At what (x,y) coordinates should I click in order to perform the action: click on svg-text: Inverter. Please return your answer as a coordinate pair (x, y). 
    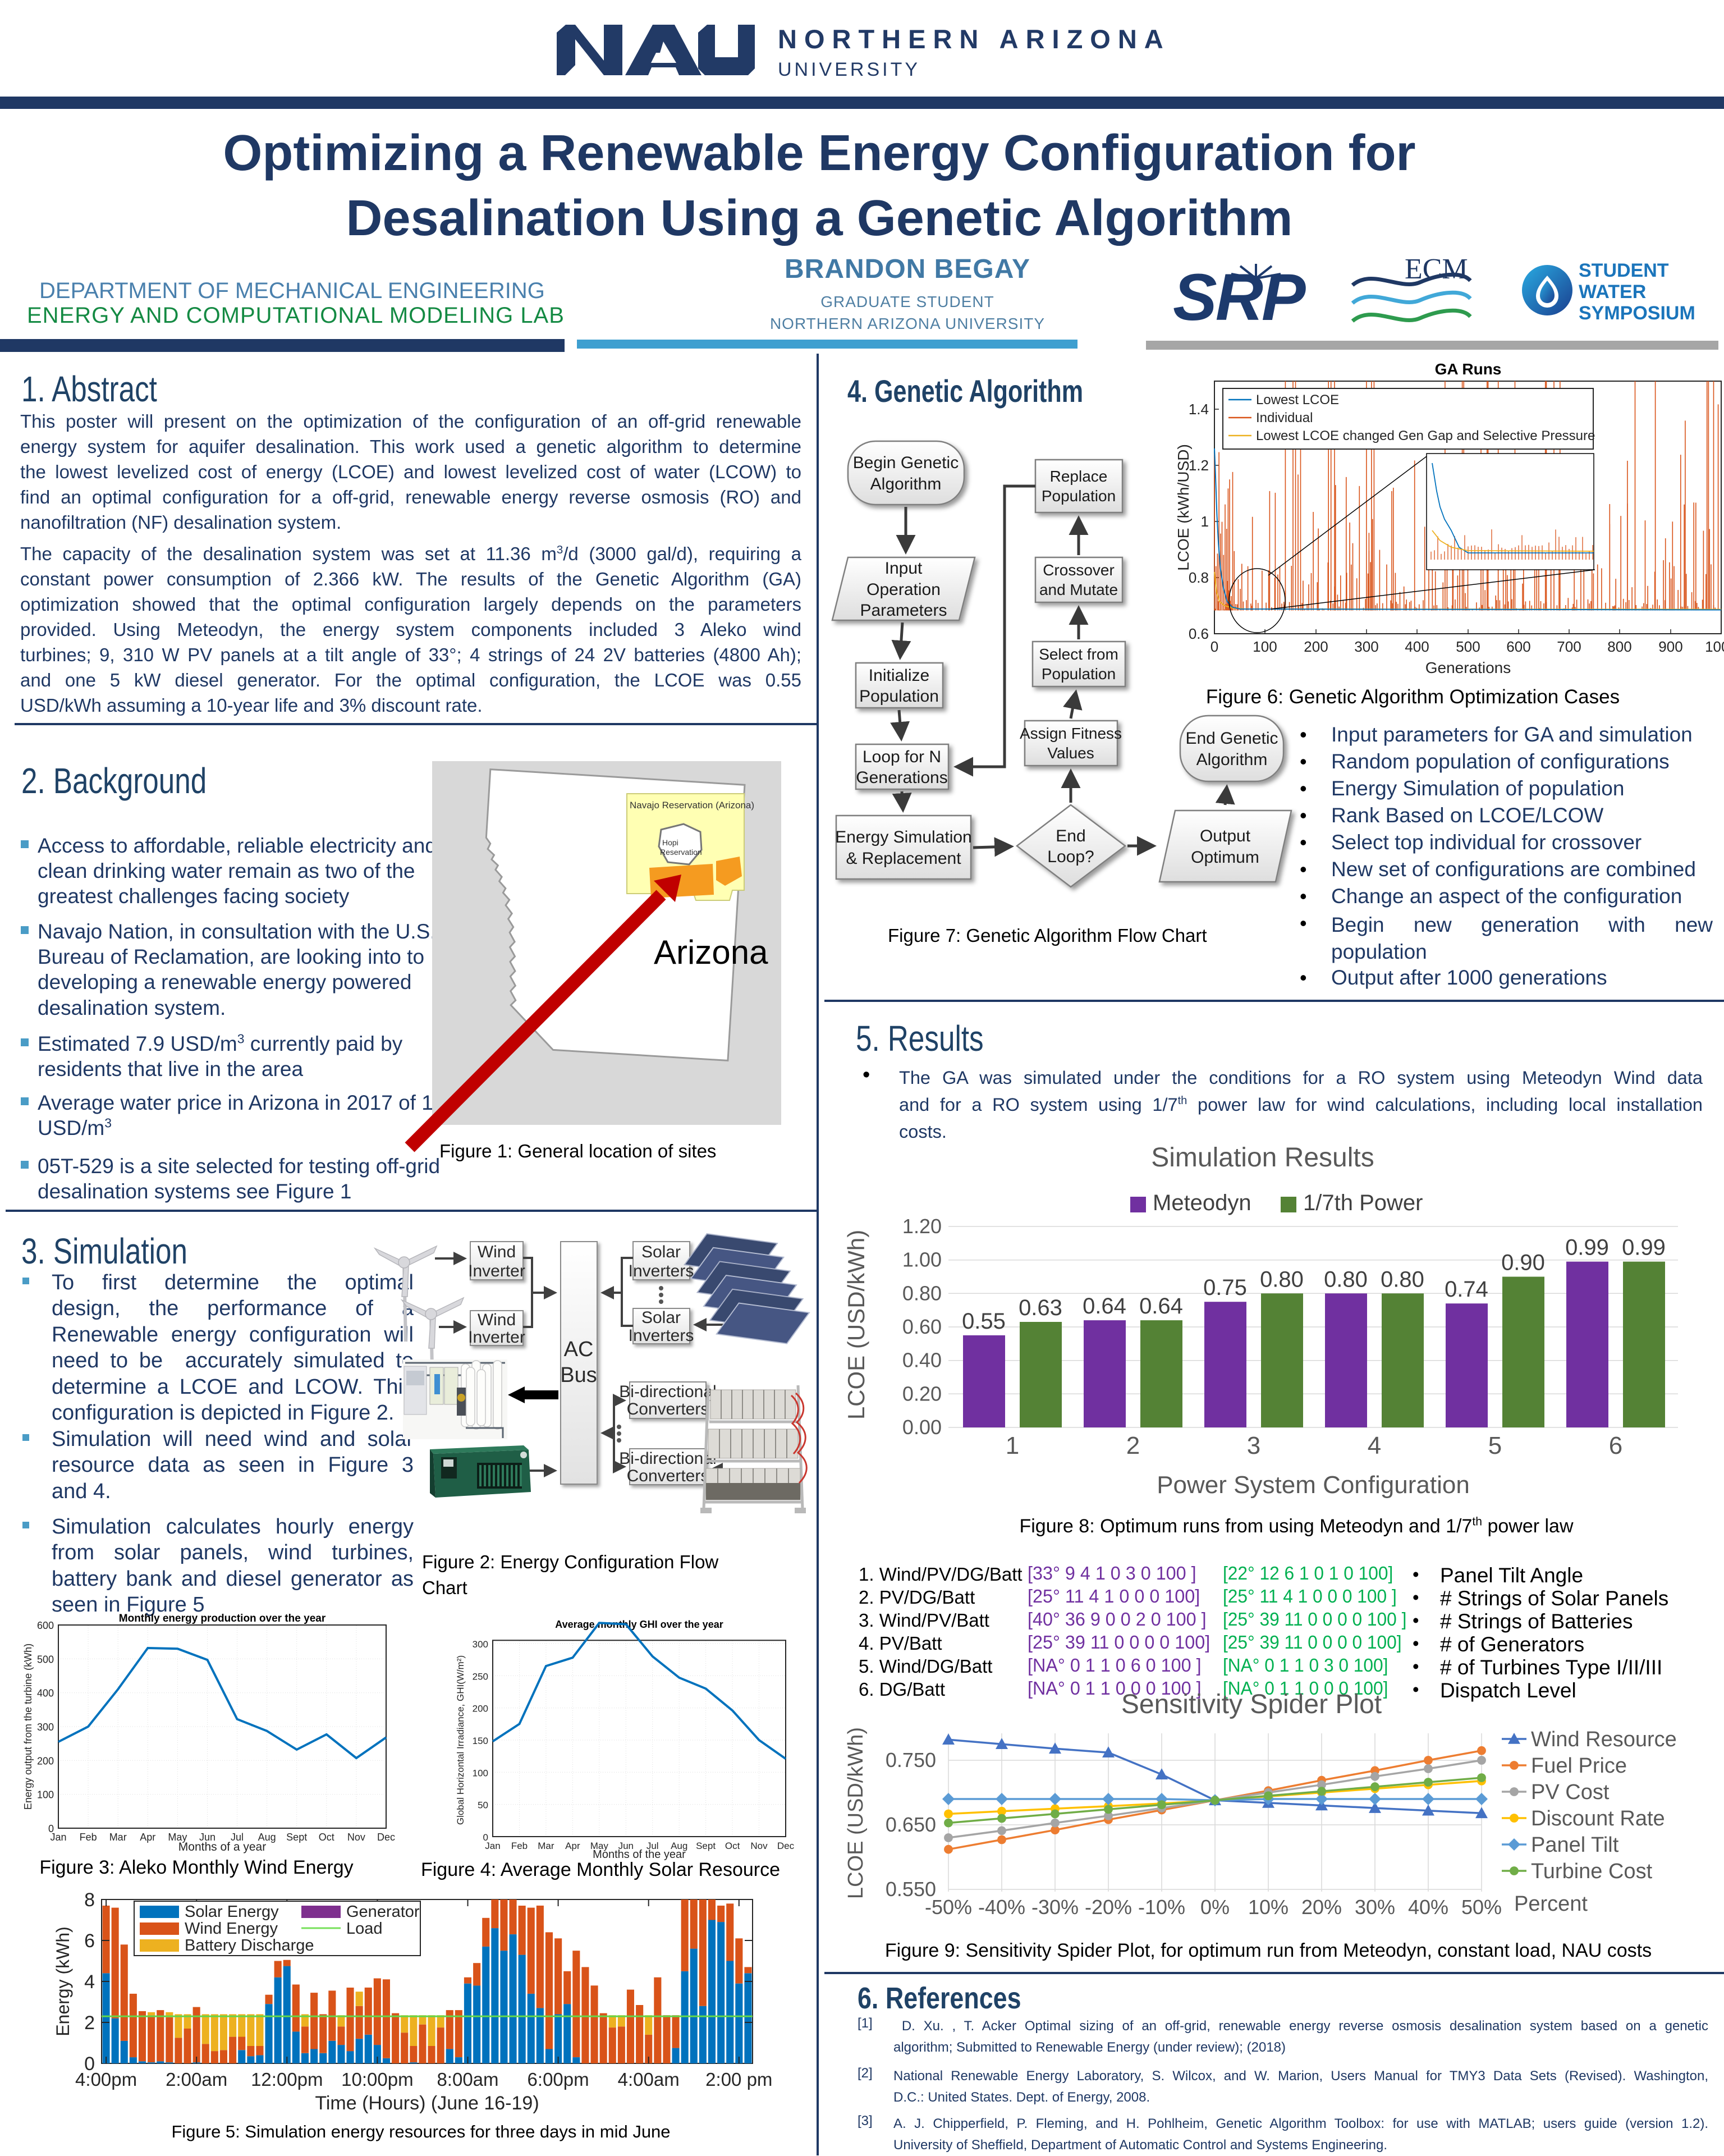
    Looking at the image, I should click on (496, 1271).